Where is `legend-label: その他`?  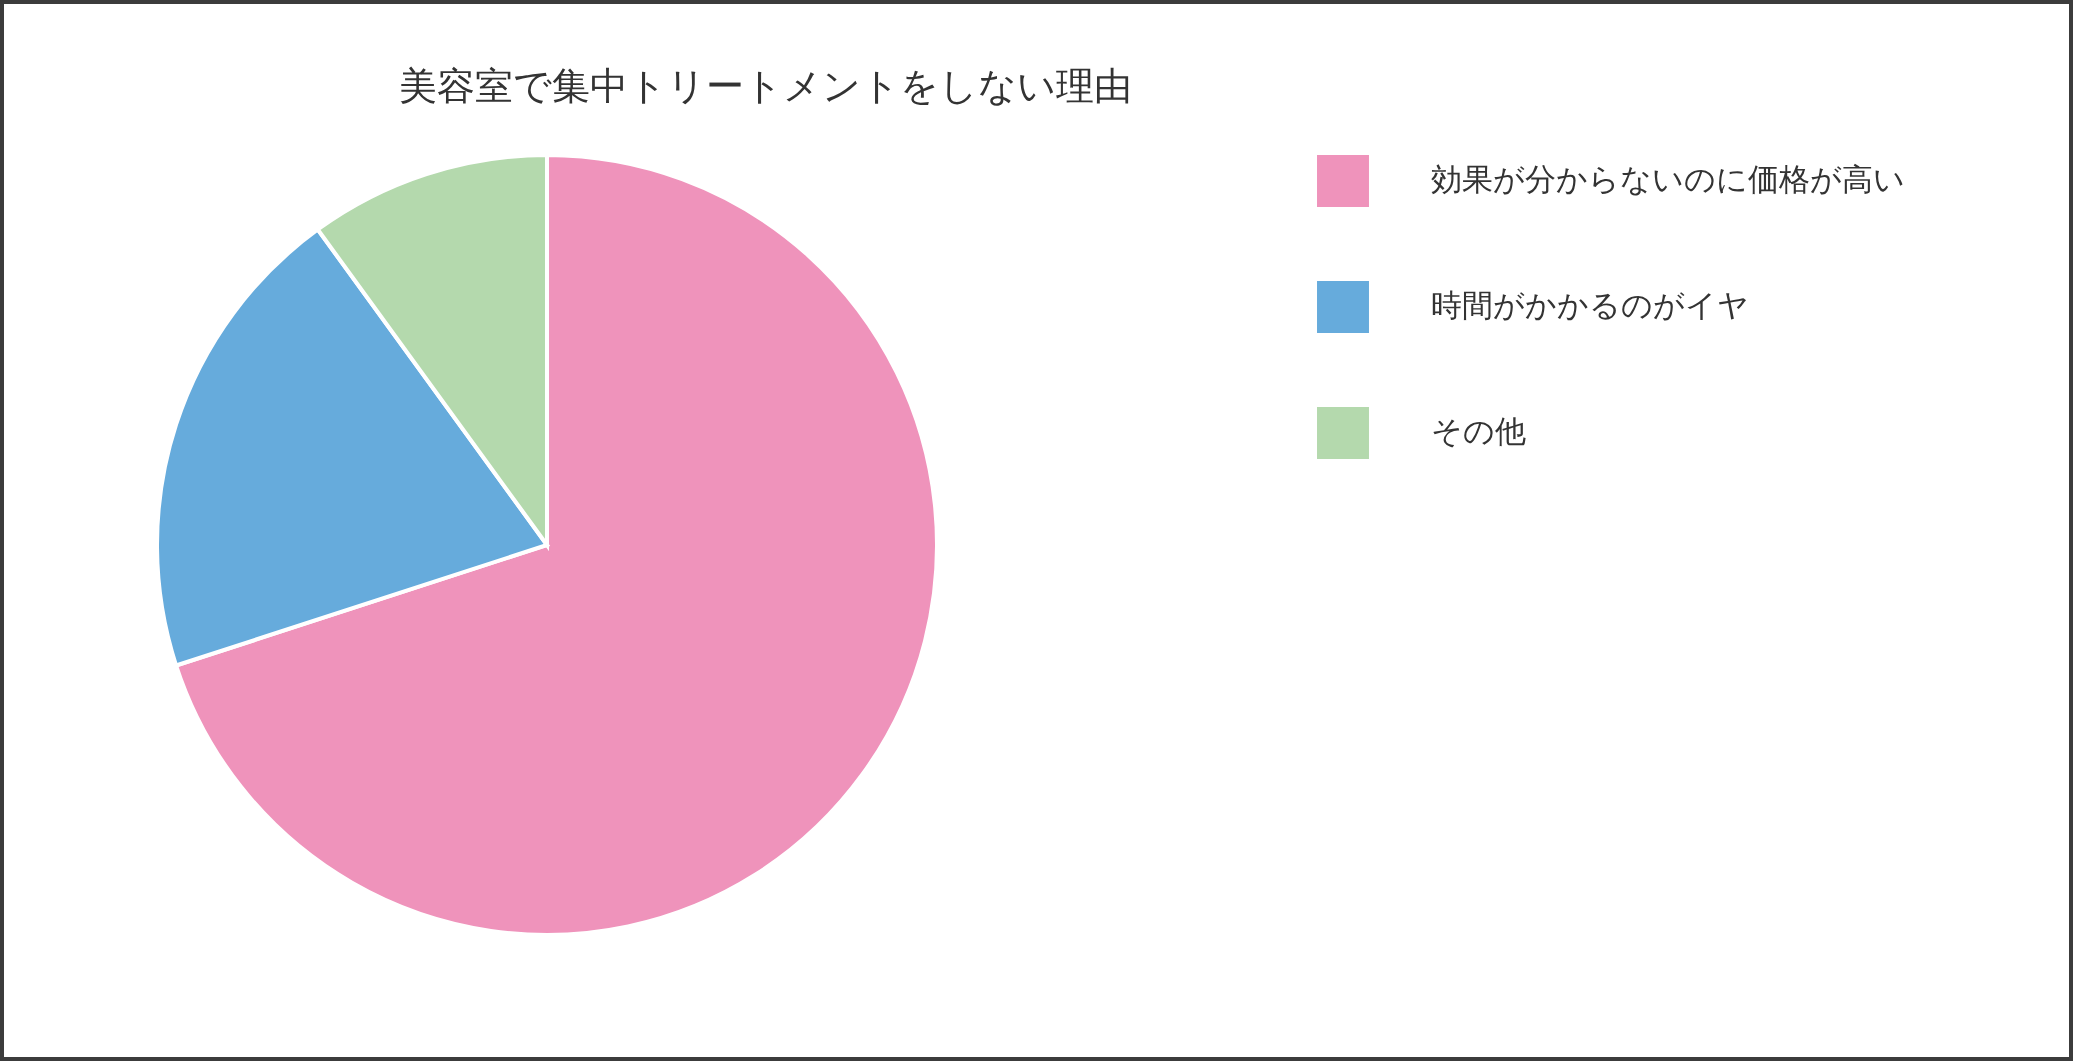
legend-label: その他 is located at coordinates (1478, 431).